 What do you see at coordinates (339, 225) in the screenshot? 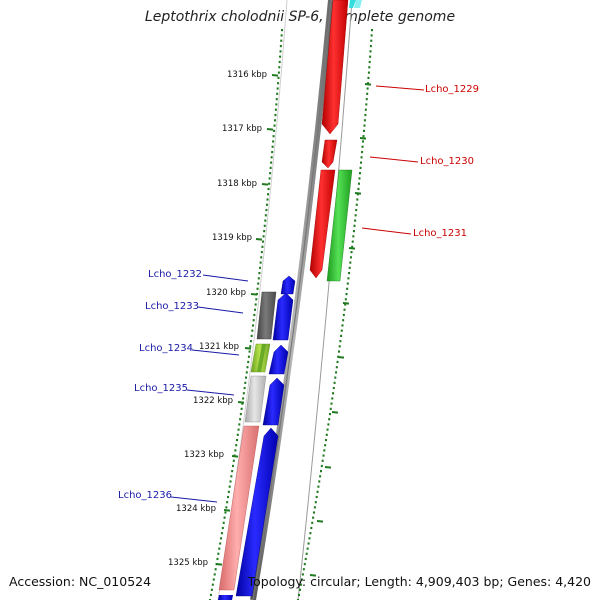
I see `cds-green-feature` at bounding box center [339, 225].